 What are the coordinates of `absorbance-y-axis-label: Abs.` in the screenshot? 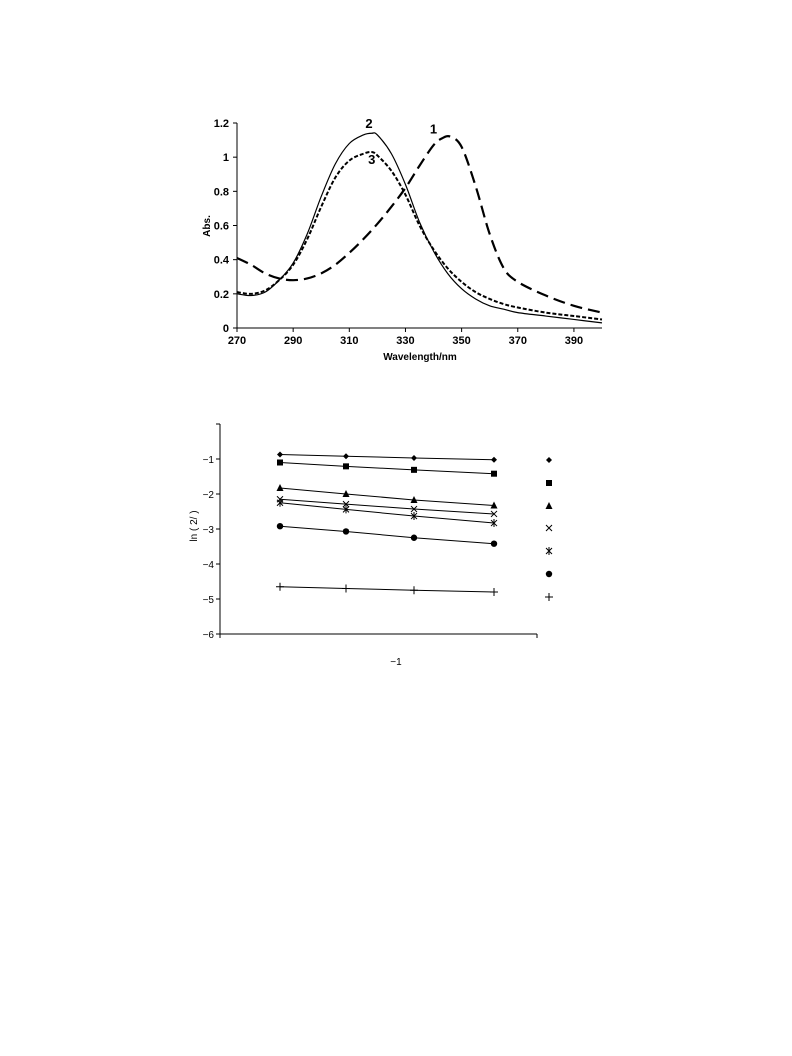 It's located at (207, 226).